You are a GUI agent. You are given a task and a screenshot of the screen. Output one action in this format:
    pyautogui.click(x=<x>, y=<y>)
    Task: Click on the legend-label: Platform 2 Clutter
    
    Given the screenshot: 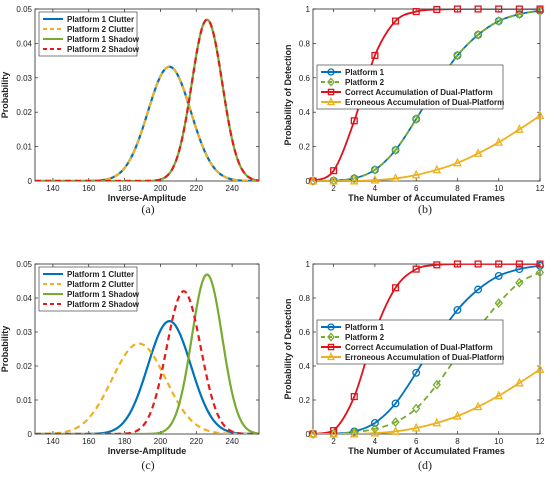 What is the action you would take?
    pyautogui.click(x=100, y=29)
    